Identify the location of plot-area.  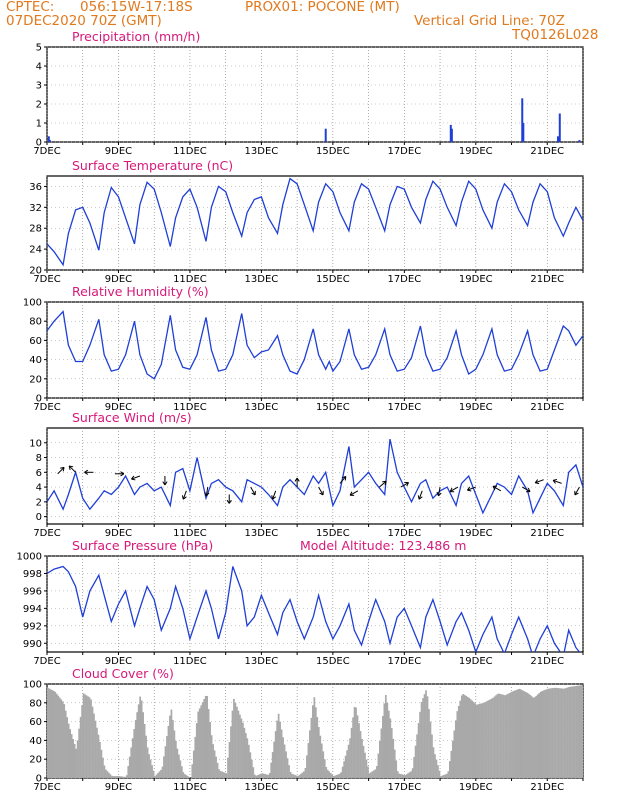
(315, 345).